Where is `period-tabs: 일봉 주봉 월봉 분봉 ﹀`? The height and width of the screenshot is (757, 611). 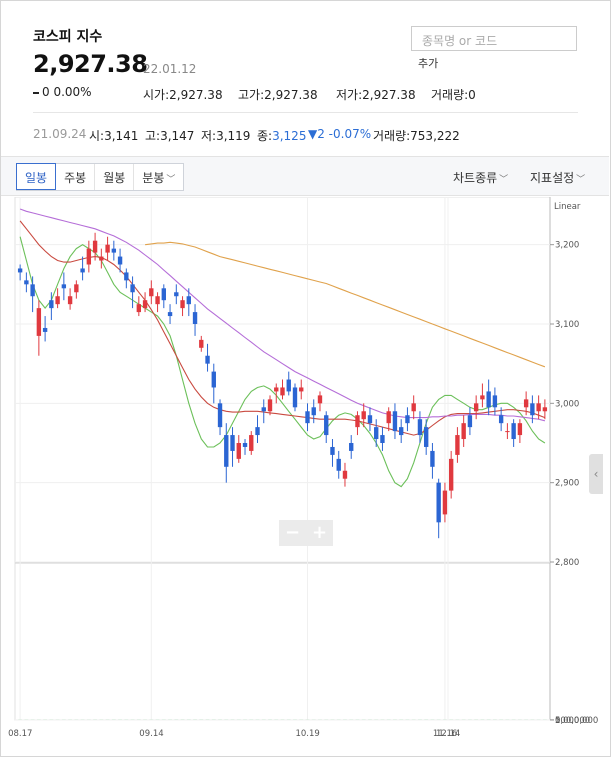 period-tabs: 일봉 주봉 월봉 분봉 ﹀ is located at coordinates (100, 177).